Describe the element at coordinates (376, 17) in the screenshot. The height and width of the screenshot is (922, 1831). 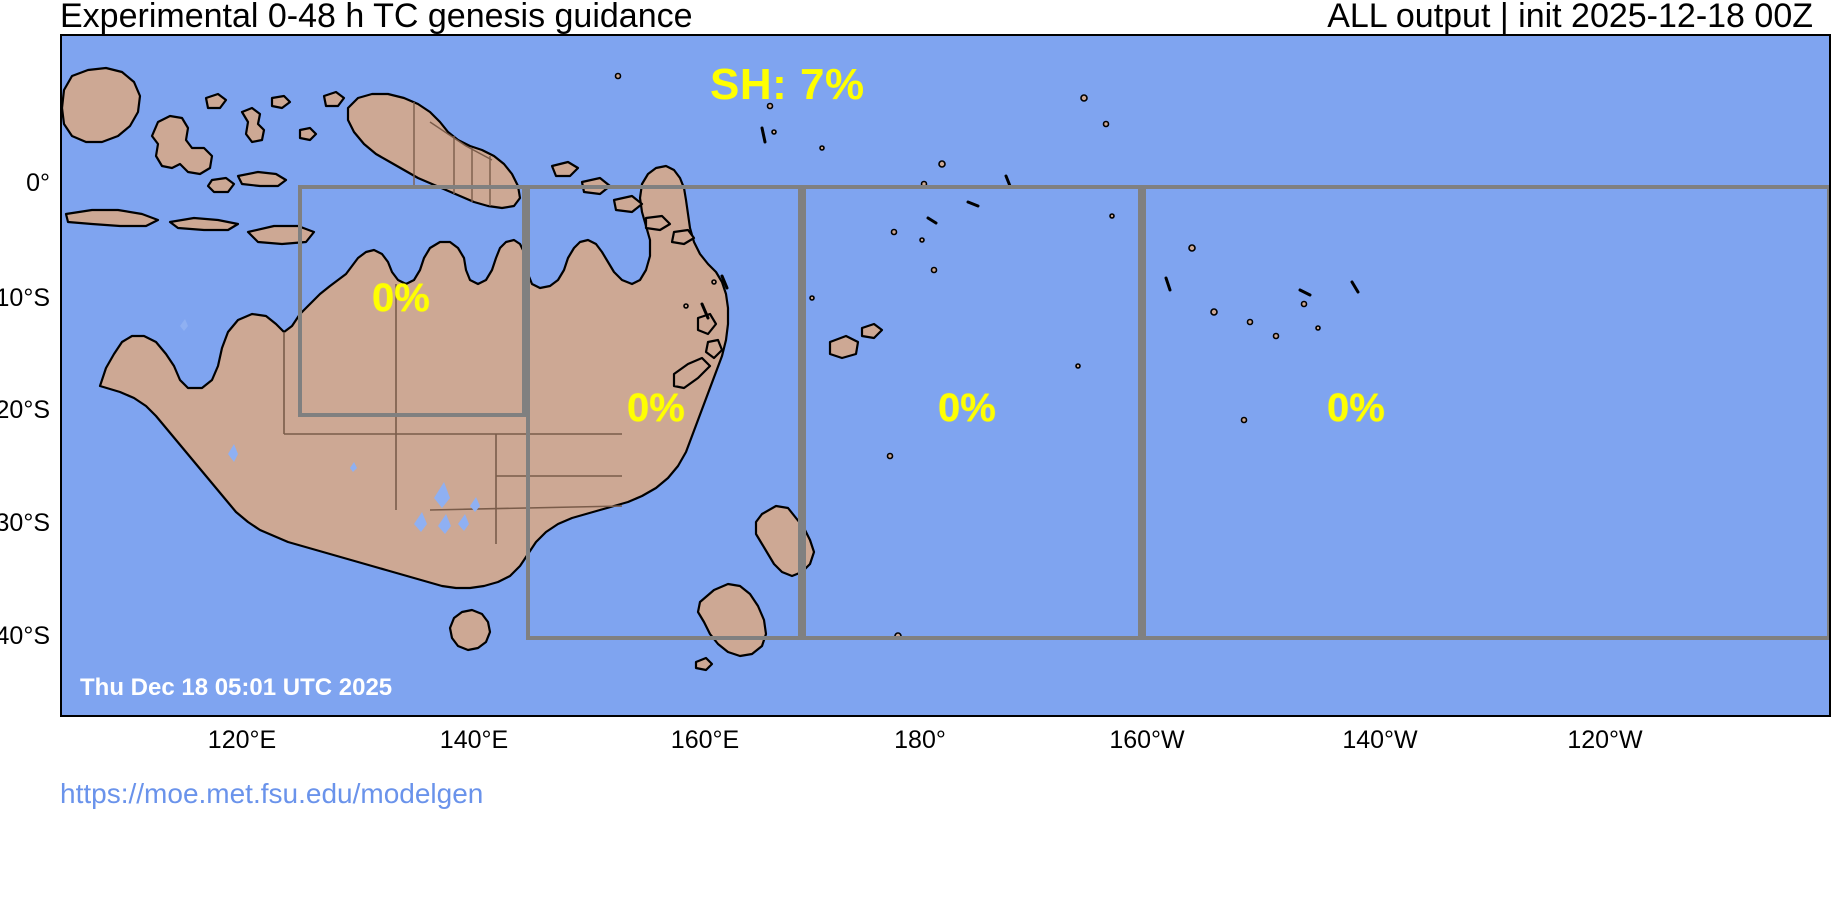
I see `page-title: Experimental 0-48 h TC genesis guidance` at that location.